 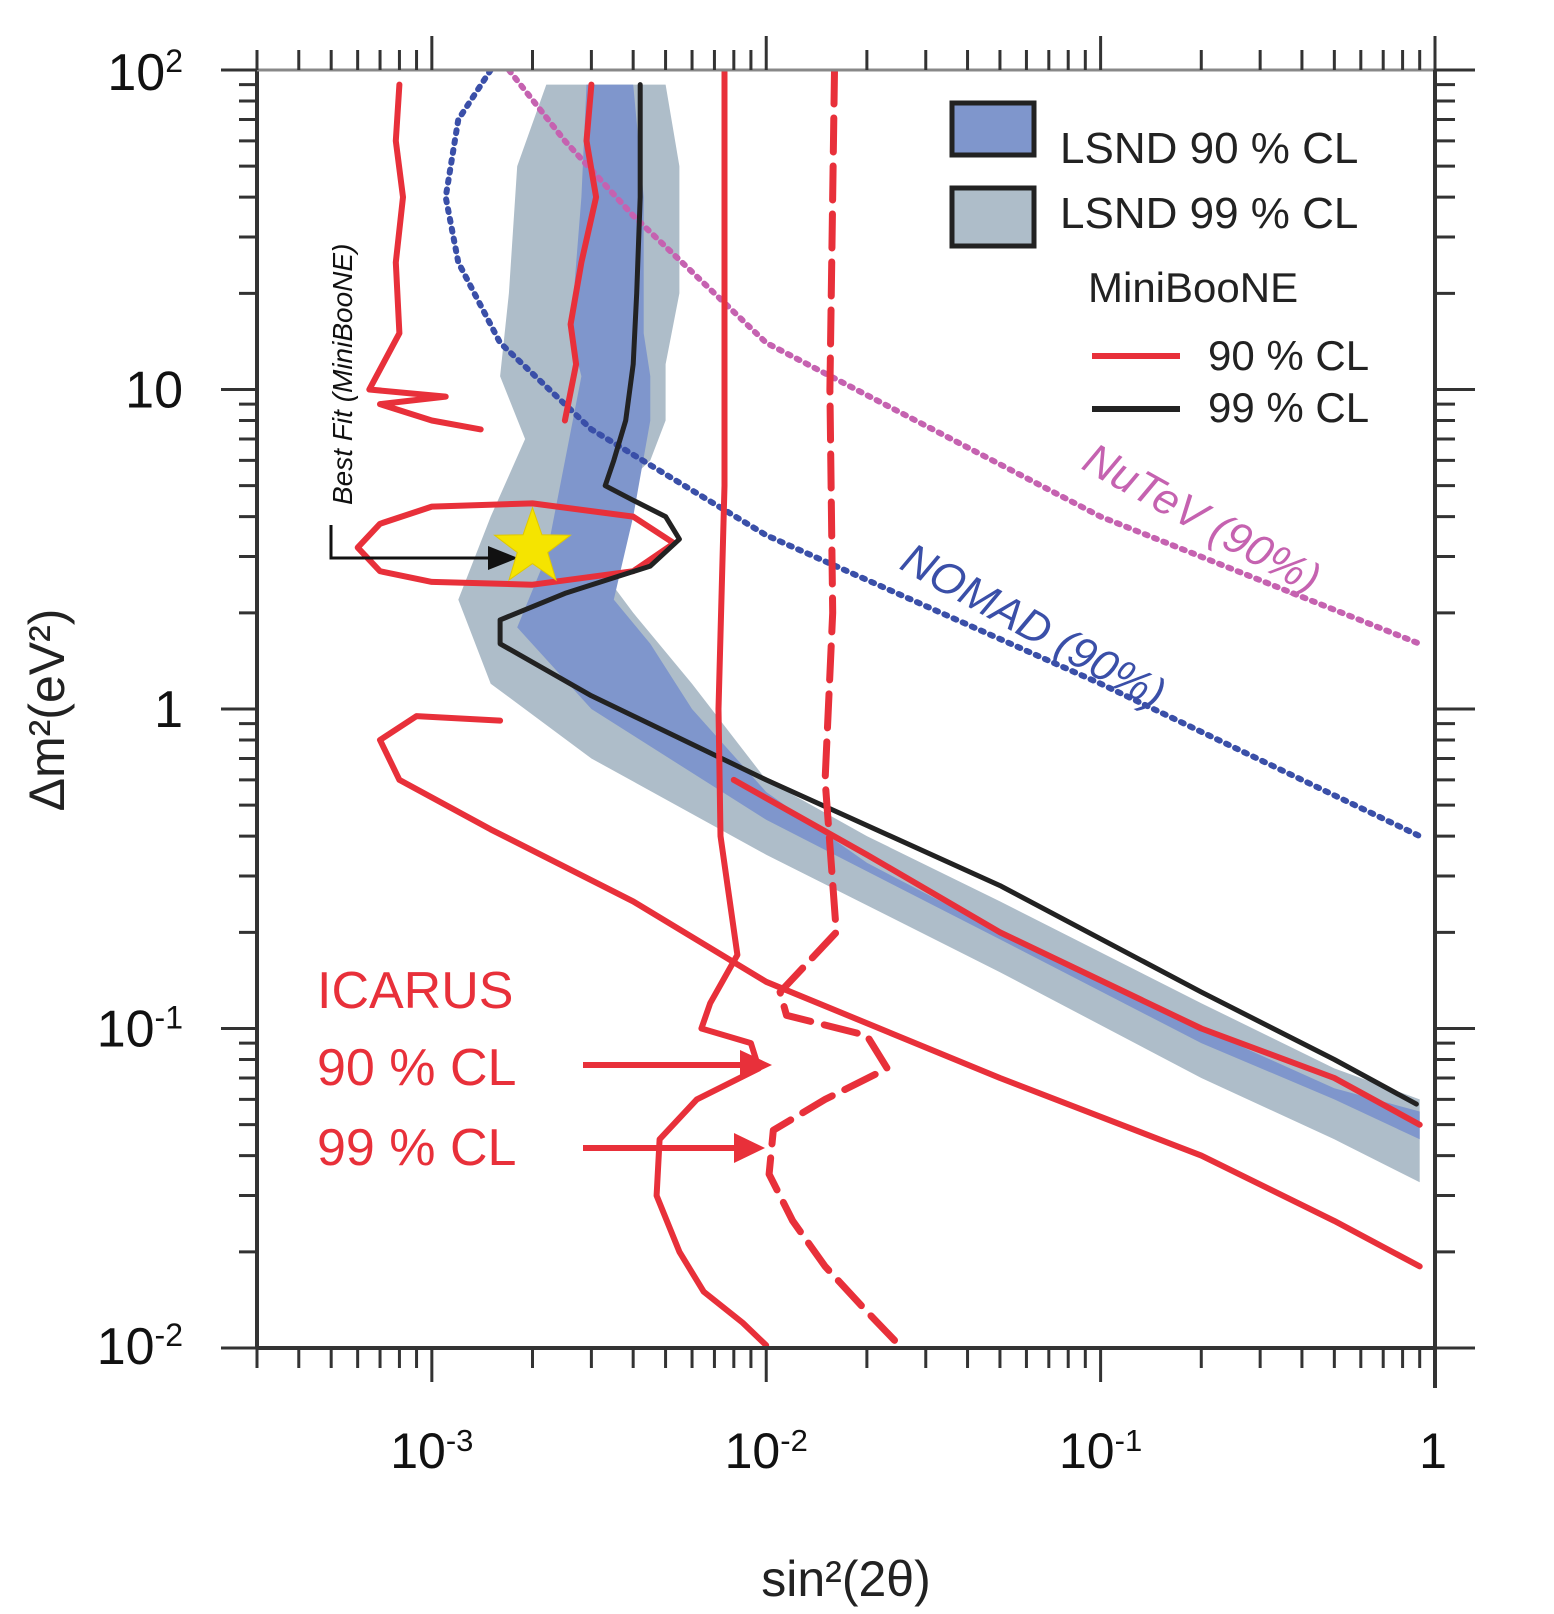 I want to click on x-tick-label-exponent: -2, so click(x=794, y=1440).